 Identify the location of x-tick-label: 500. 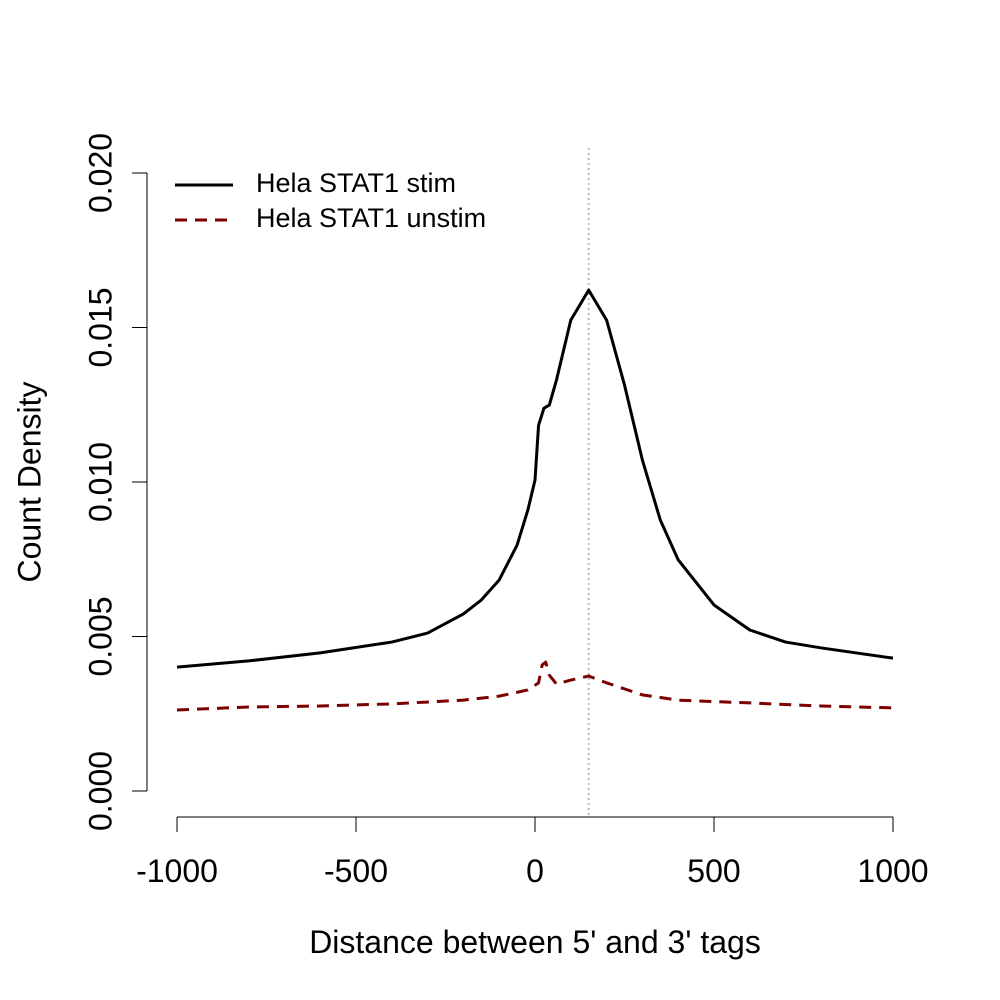
(713, 871).